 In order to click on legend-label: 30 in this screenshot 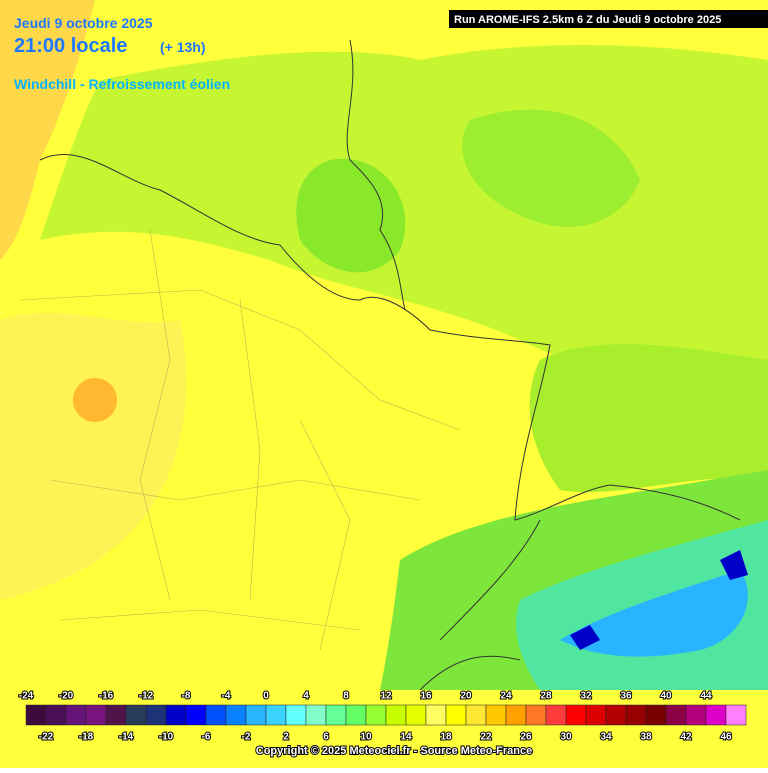, I will do `click(566, 737)`.